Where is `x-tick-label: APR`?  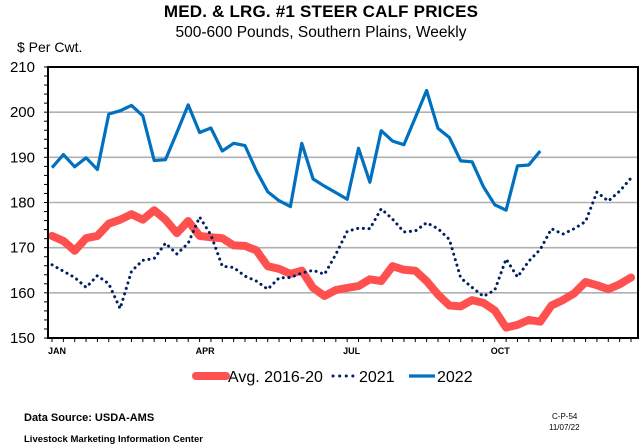 x-tick-label: APR is located at coordinates (206, 351).